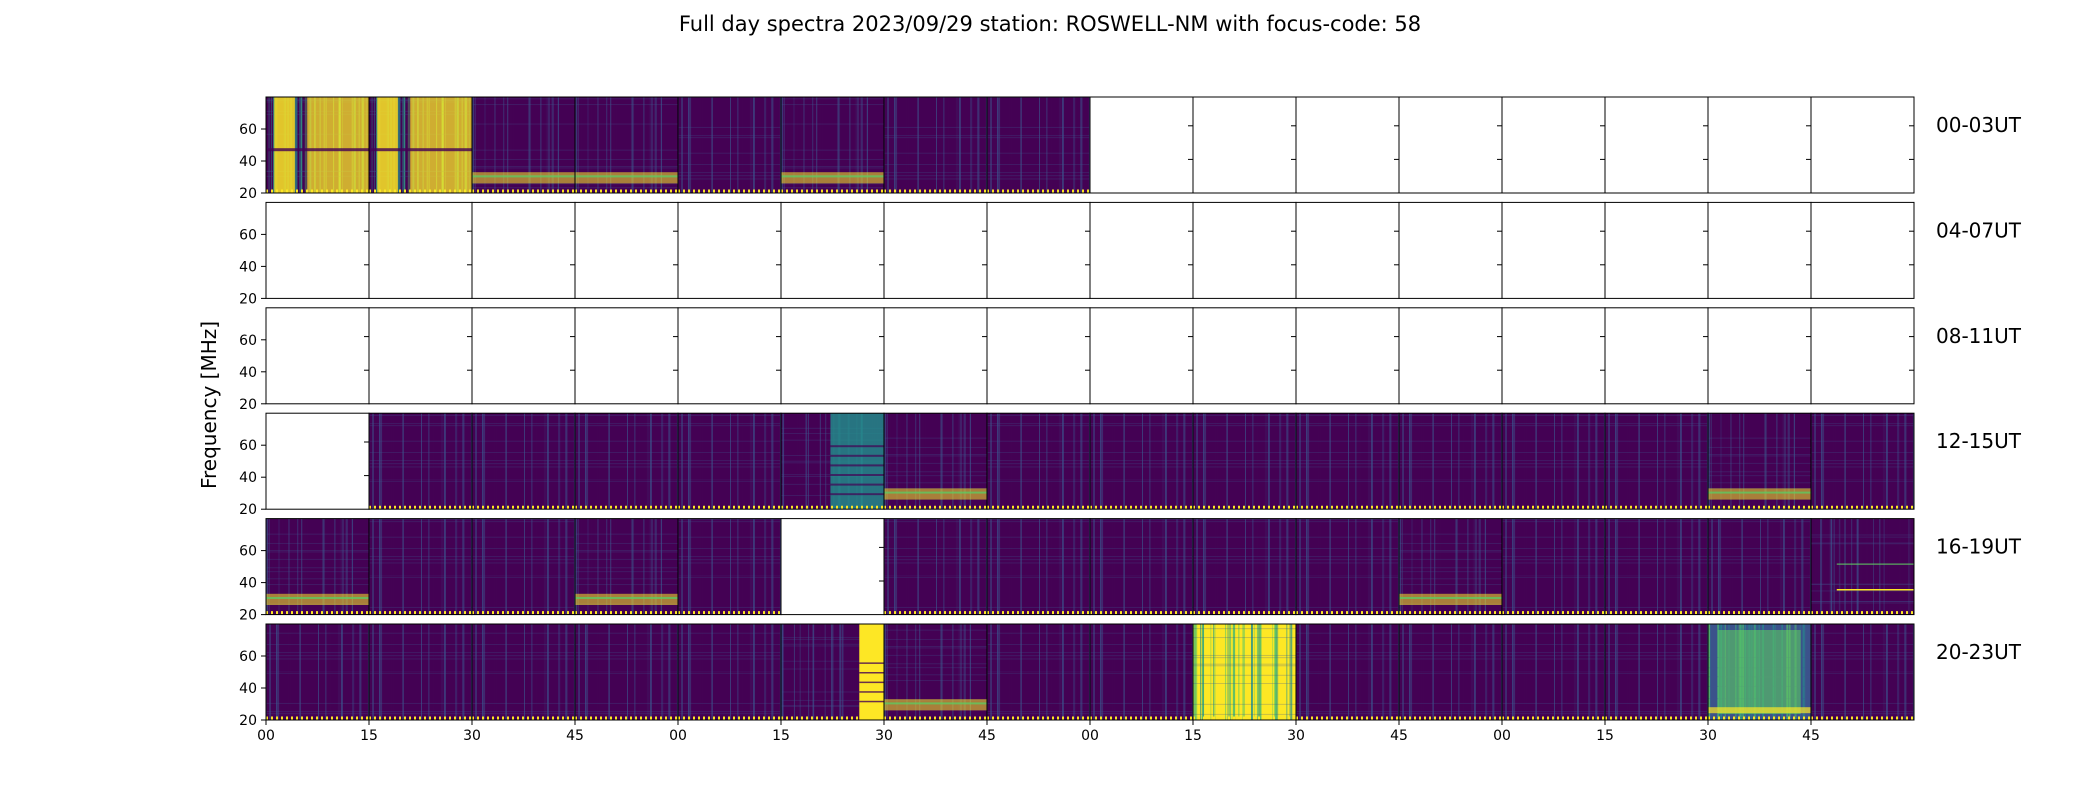 Image resolution: width=2100 pixels, height=800 pixels. What do you see at coordinates (1130, 571) in the screenshot?
I see `spectra-row: 20 40 60 16-19UT` at bounding box center [1130, 571].